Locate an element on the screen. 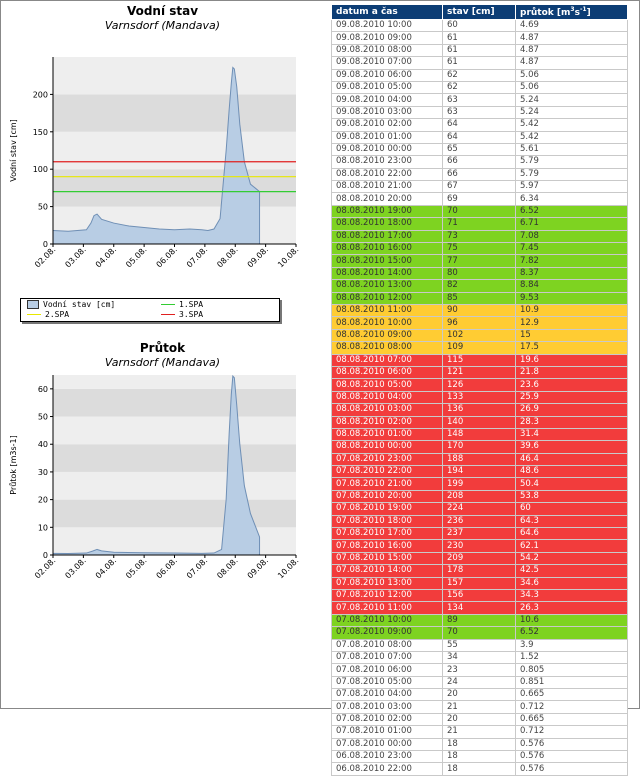 The image size is (640, 776). table-row: 07.08.2010 03:00 21 0.712 is located at coordinates (479, 707).